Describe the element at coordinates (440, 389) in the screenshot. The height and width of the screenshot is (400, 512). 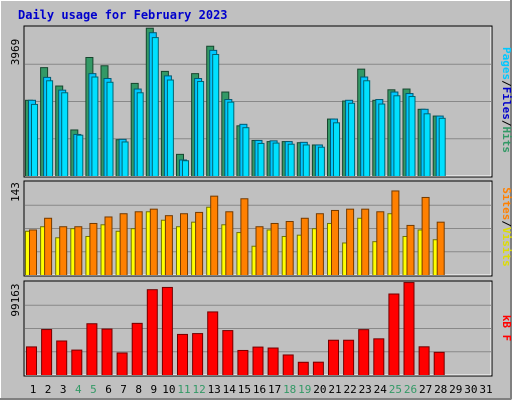
I see `x-tick-label: 28` at that location.